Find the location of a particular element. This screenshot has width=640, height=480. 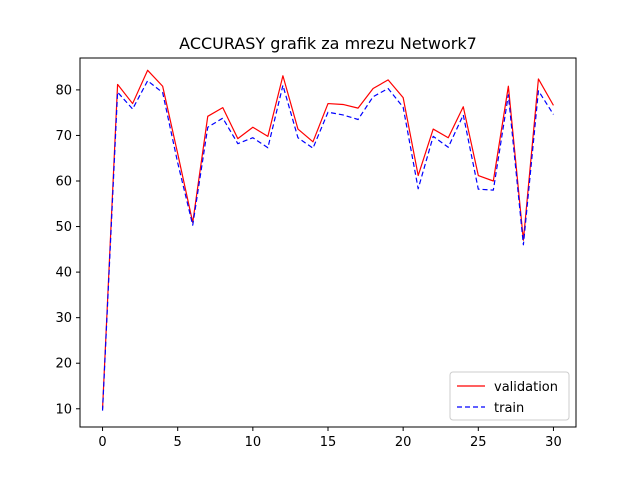

legend-box is located at coordinates (509, 396).